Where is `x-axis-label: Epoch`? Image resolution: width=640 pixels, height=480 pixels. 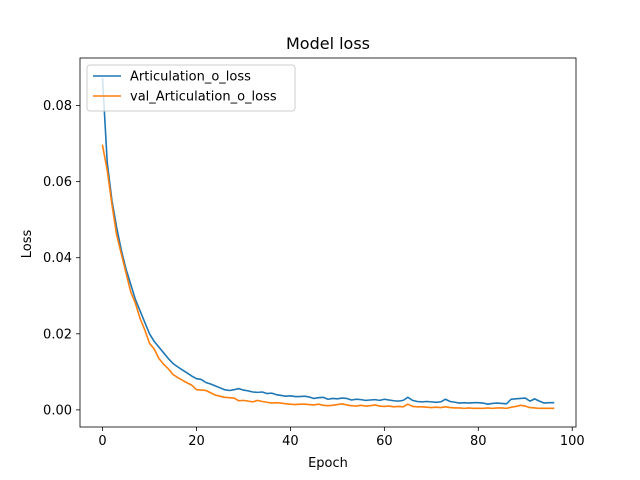
x-axis-label: Epoch is located at coordinates (328, 463).